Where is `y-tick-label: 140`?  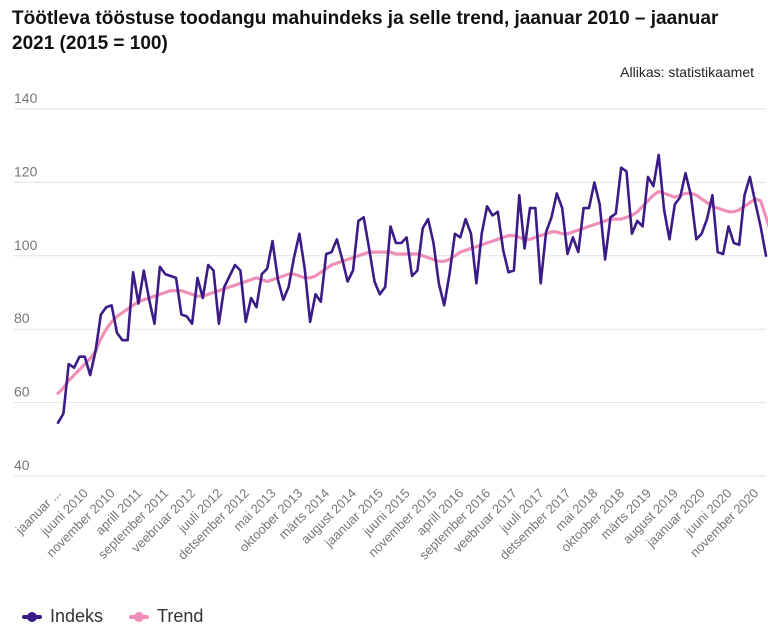 y-tick-label: 140 is located at coordinates (26, 98).